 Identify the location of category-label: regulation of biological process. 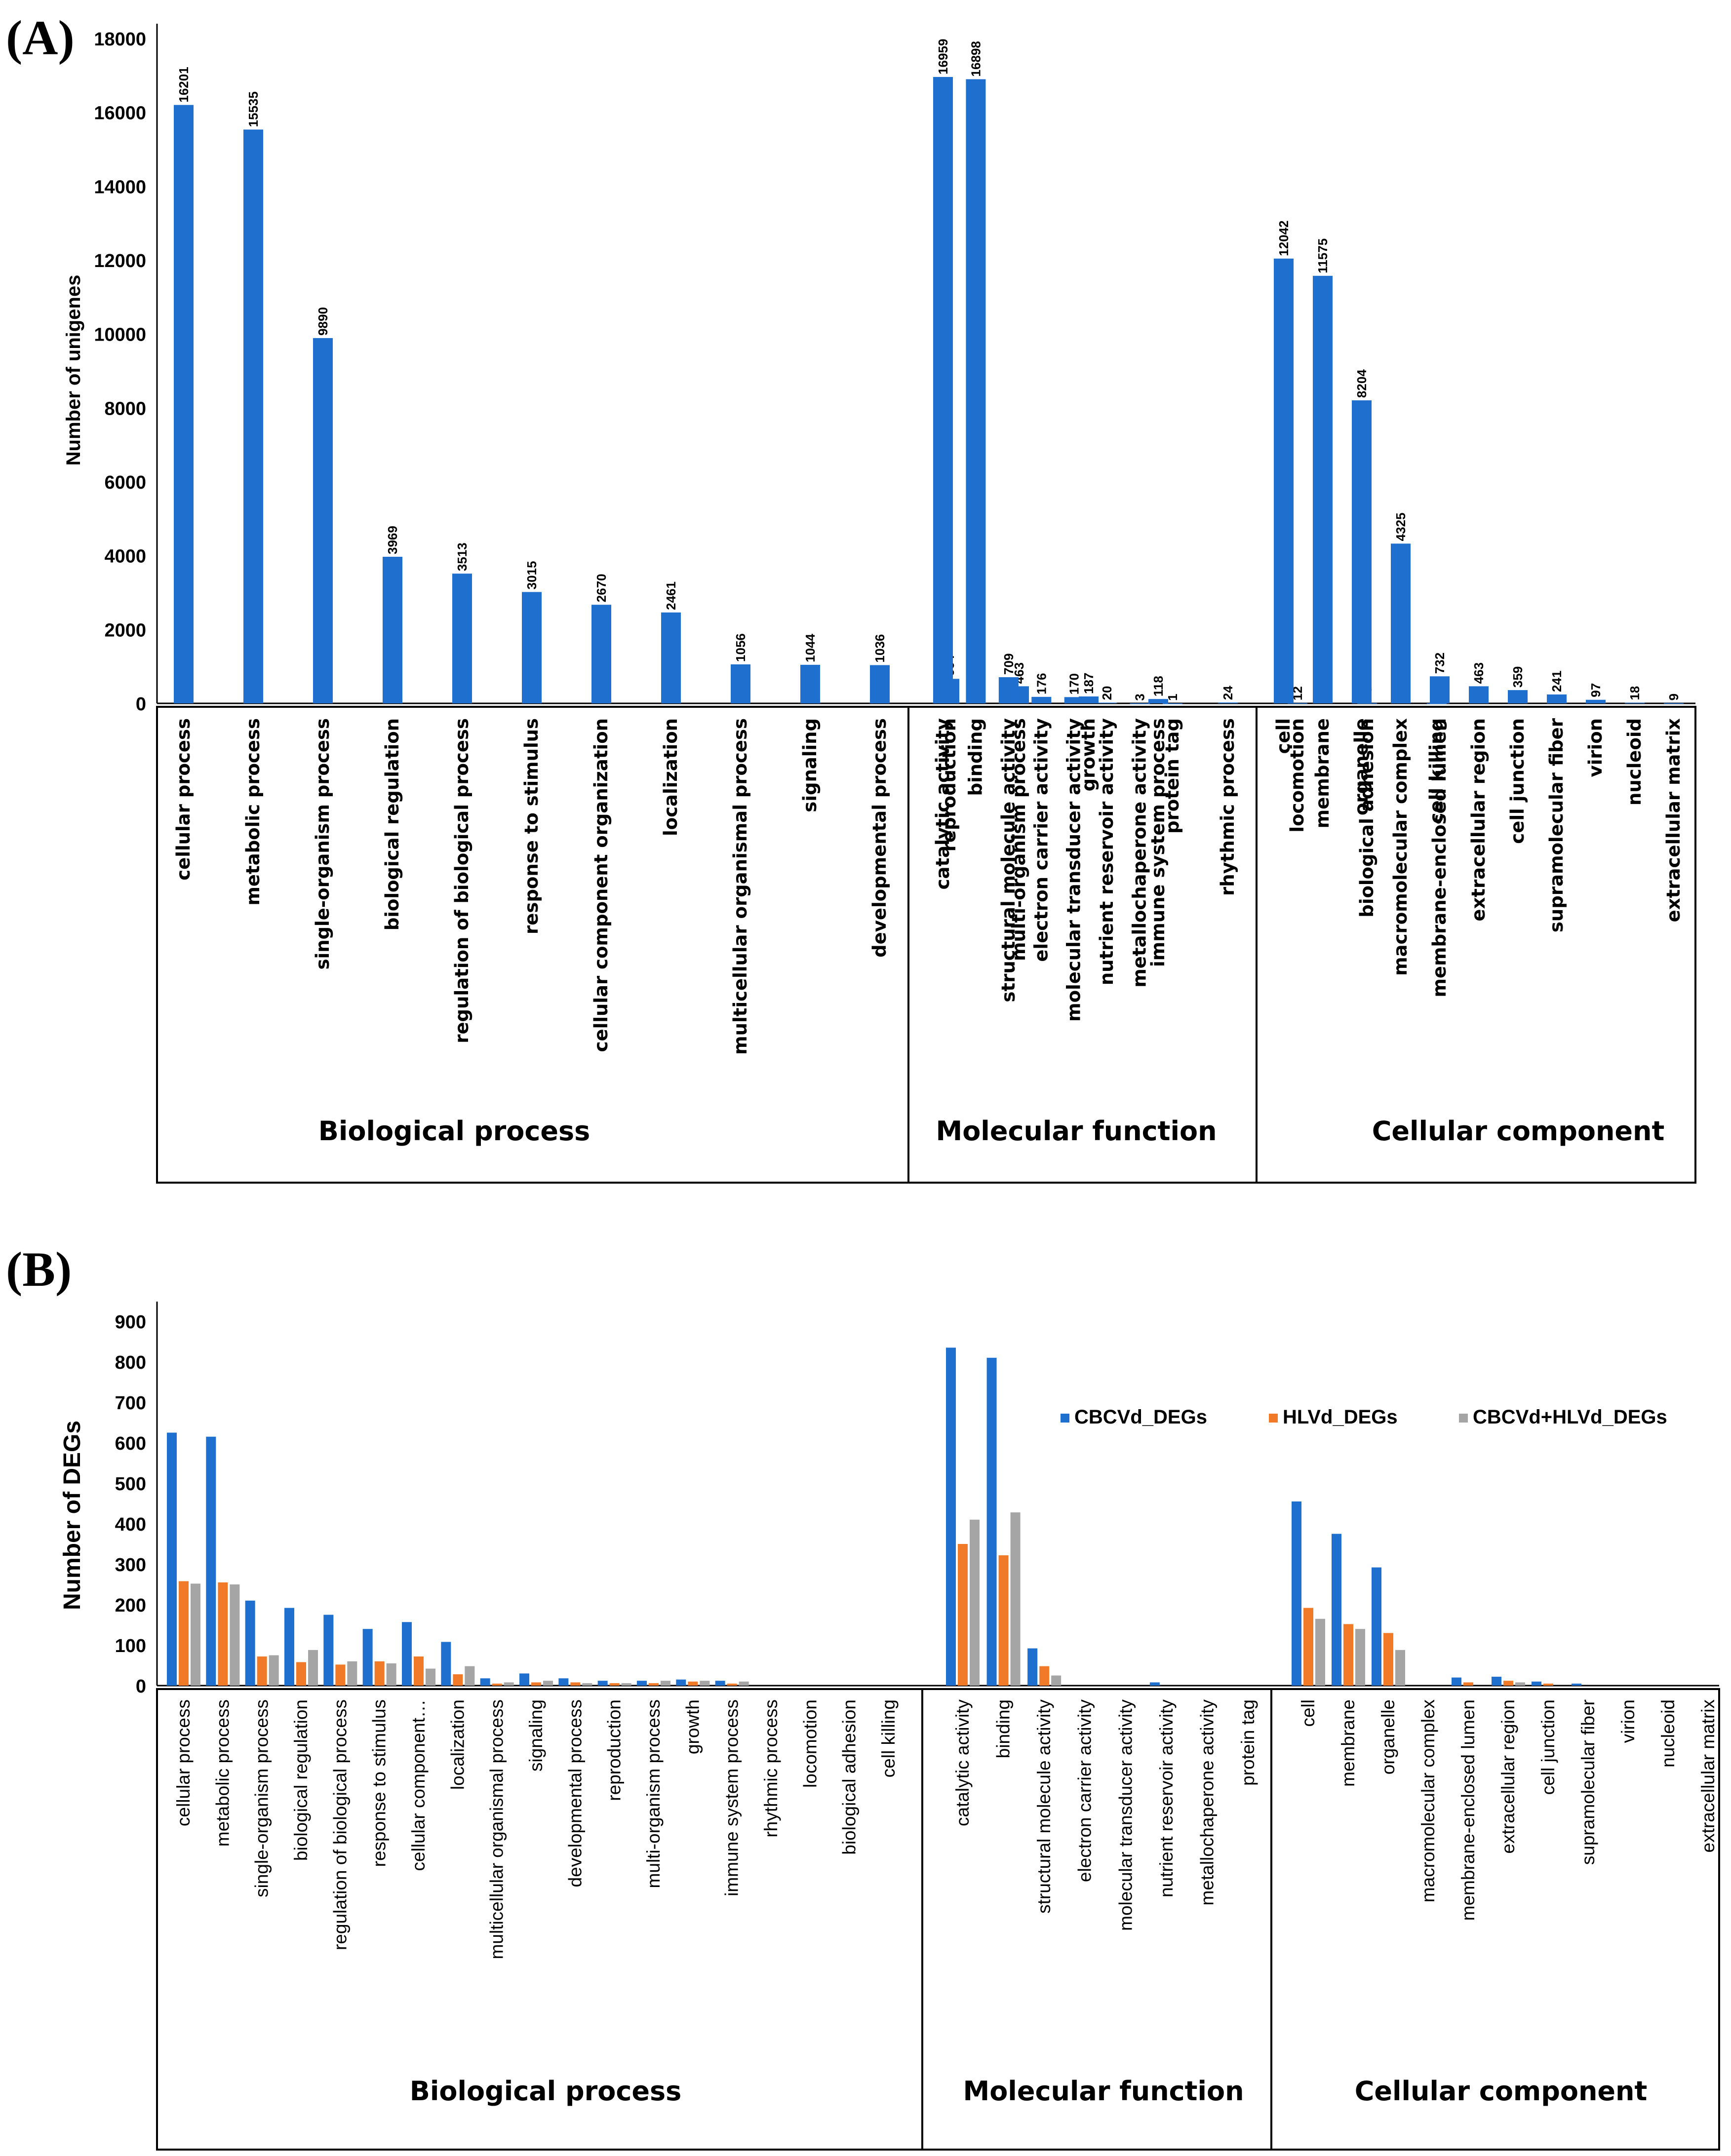
(461, 880).